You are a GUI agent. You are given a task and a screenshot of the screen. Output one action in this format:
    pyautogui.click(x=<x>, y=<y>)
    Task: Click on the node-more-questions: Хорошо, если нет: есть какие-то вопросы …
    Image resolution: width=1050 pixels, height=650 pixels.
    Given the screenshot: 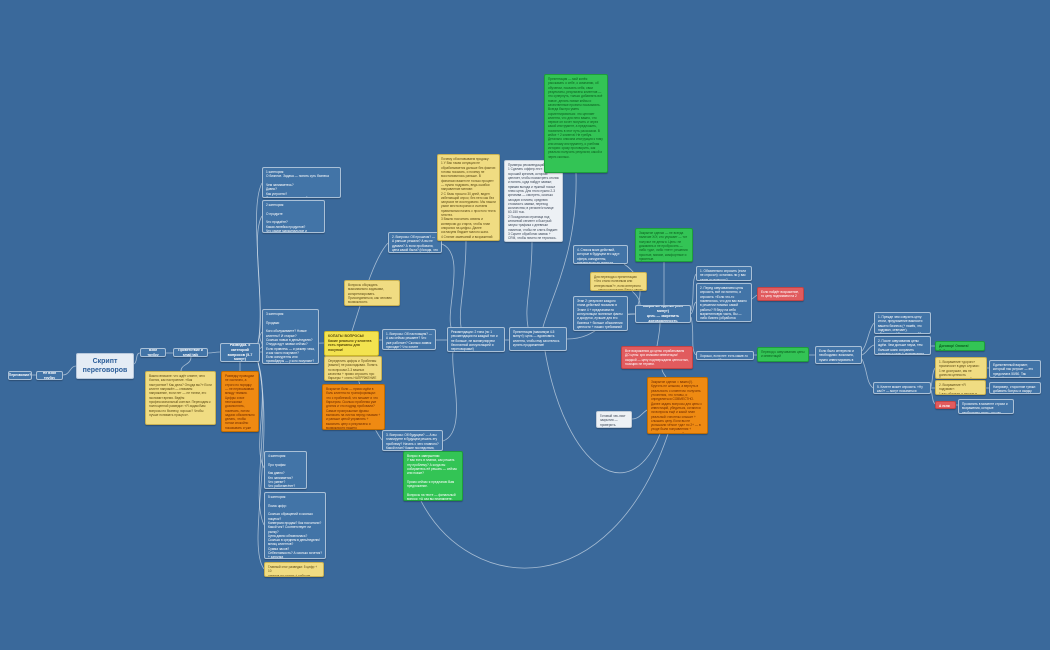 What is the action you would take?
    pyautogui.click(x=725, y=355)
    